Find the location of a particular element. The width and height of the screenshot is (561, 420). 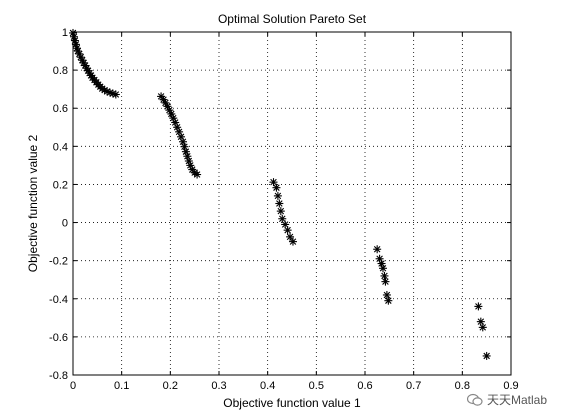

y-tick-label: 0.6 is located at coordinates (60, 109).